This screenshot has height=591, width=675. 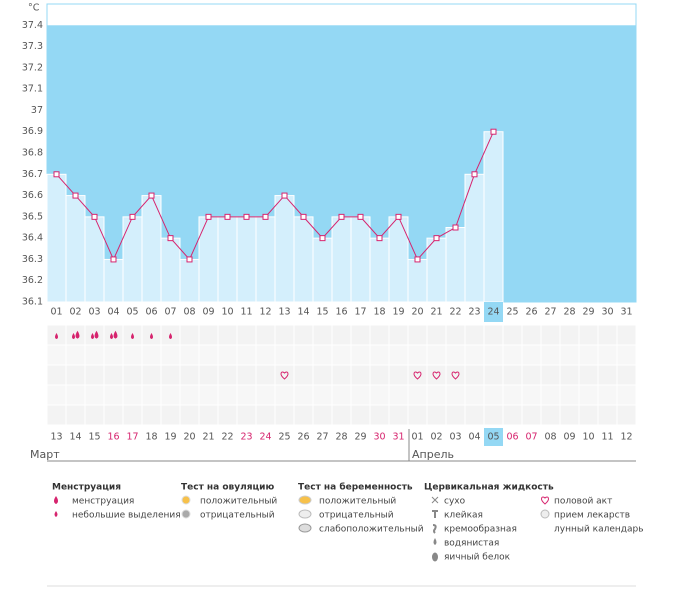 What do you see at coordinates (455, 312) in the screenshot?
I see `x-tick-label: 22` at bounding box center [455, 312].